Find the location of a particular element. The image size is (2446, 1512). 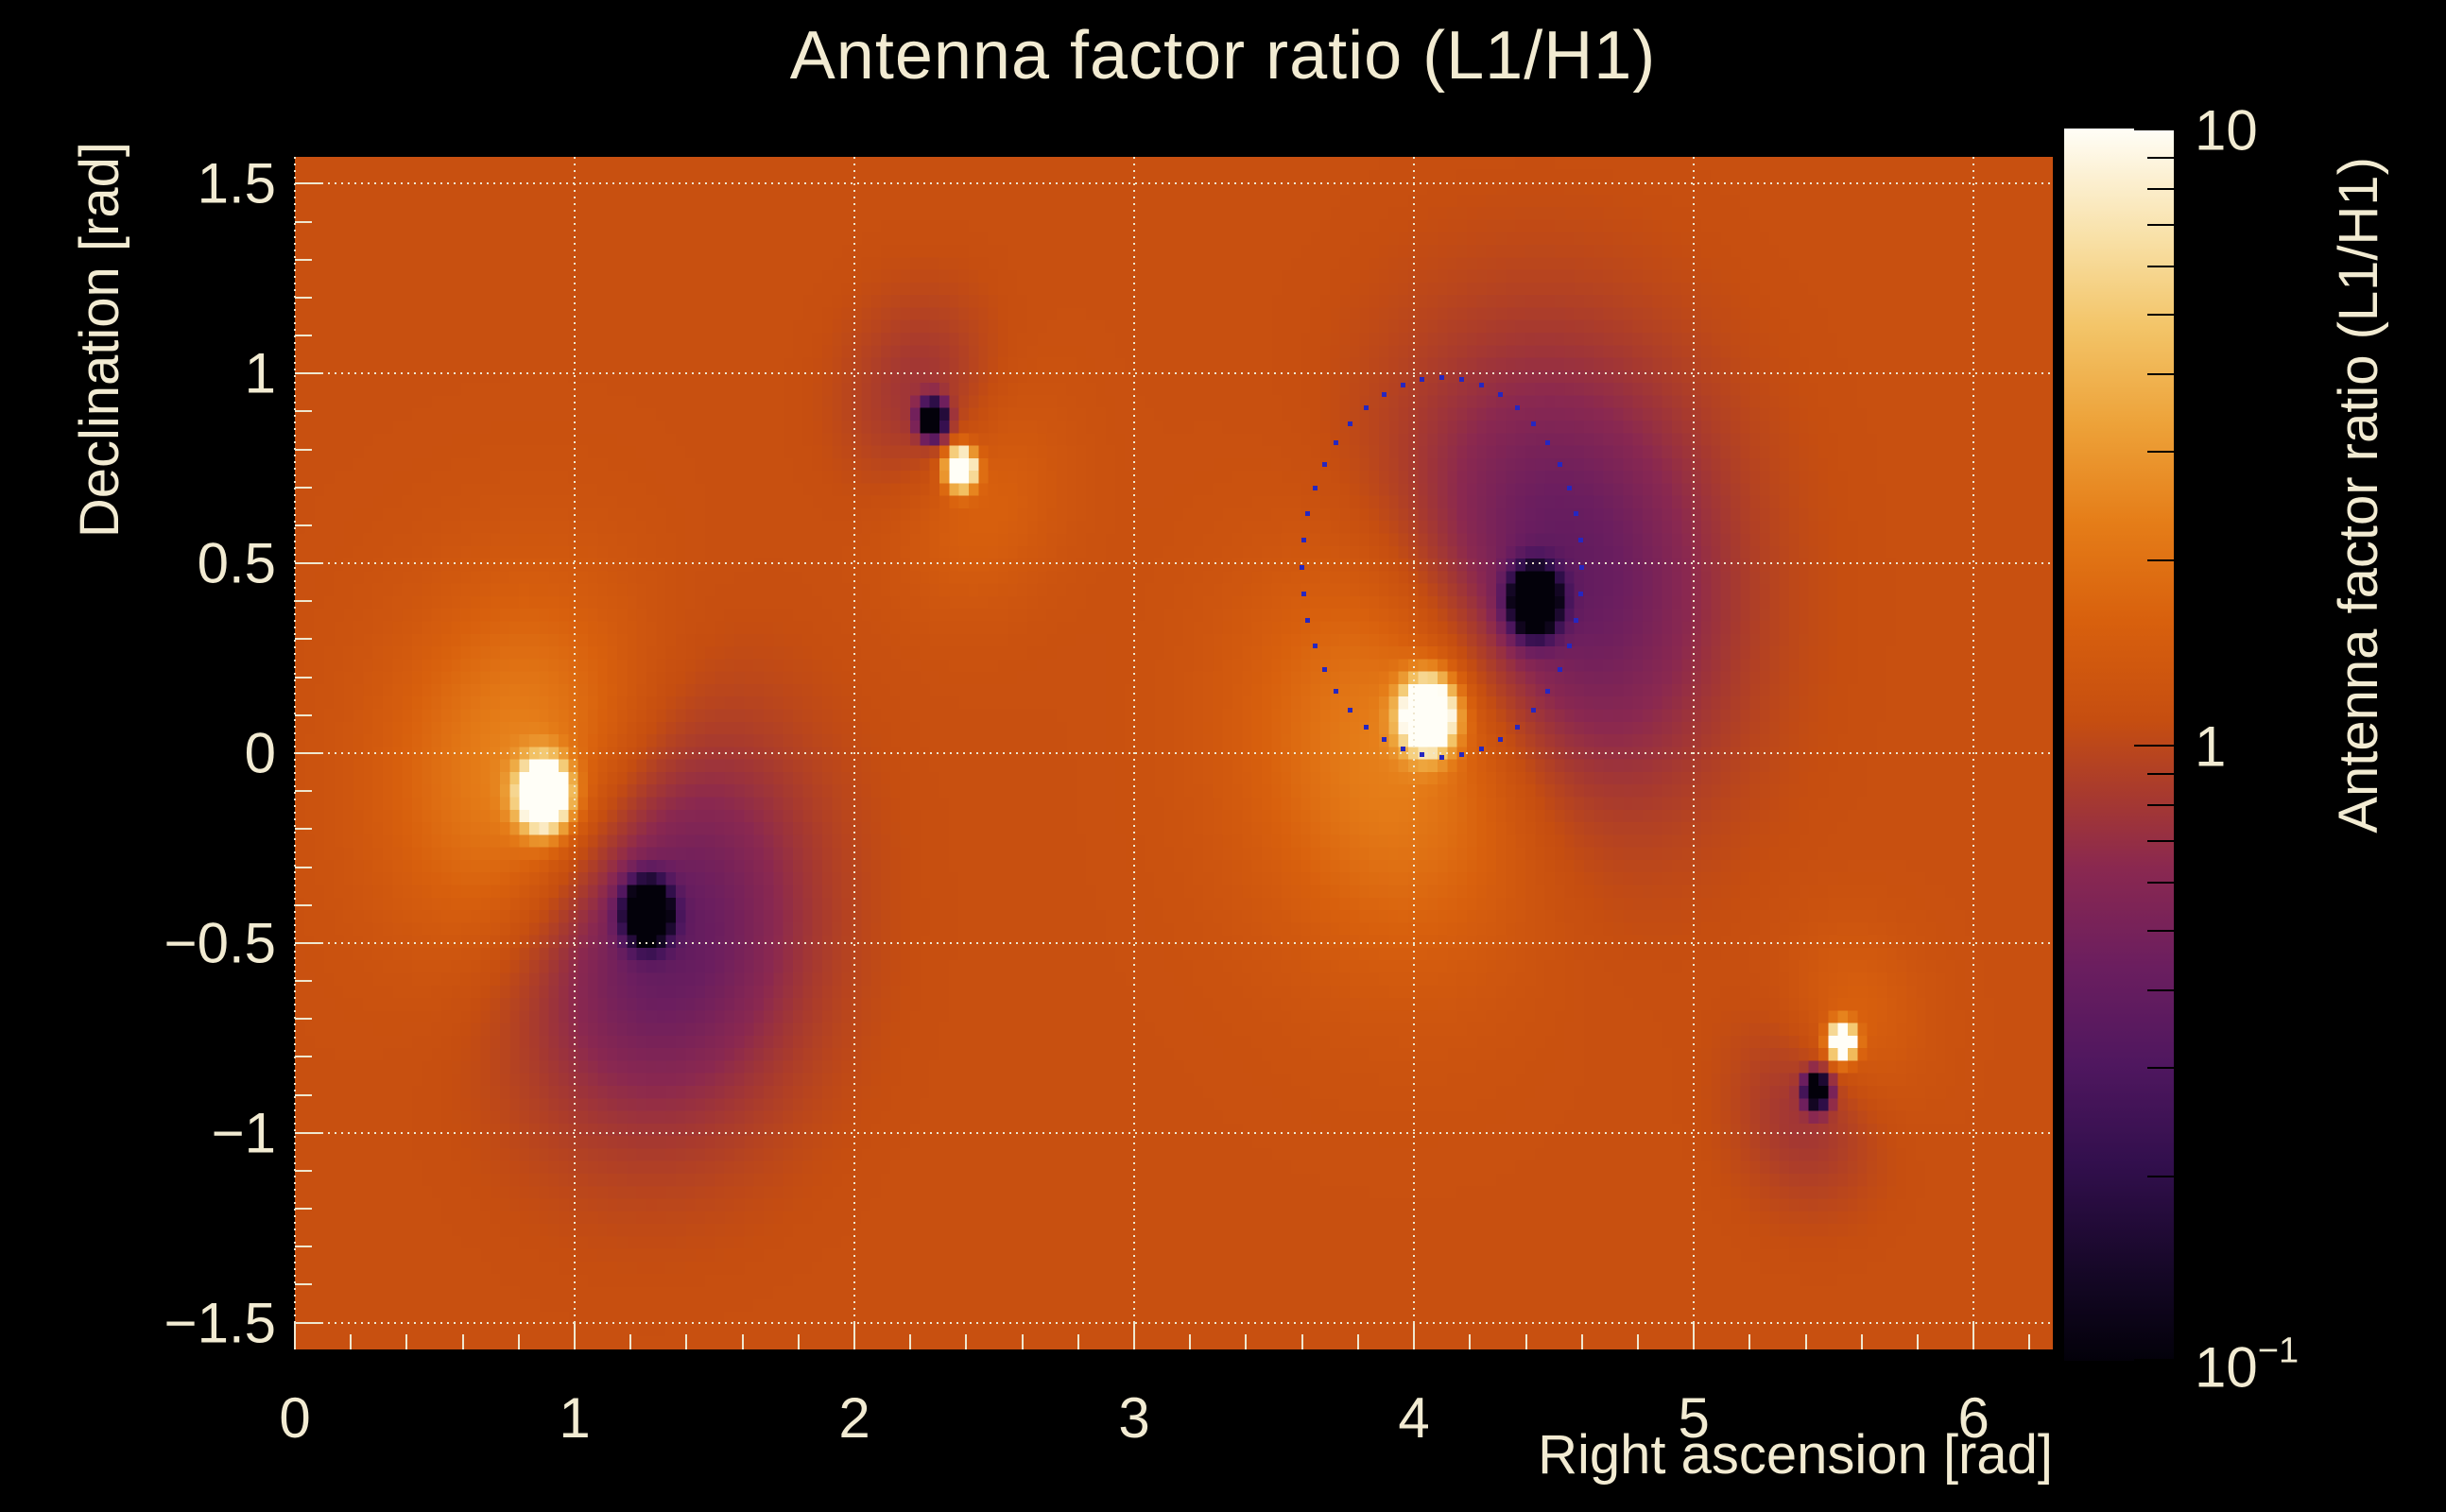

colorbar-tick-label-mid: 1 is located at coordinates (2211, 746).